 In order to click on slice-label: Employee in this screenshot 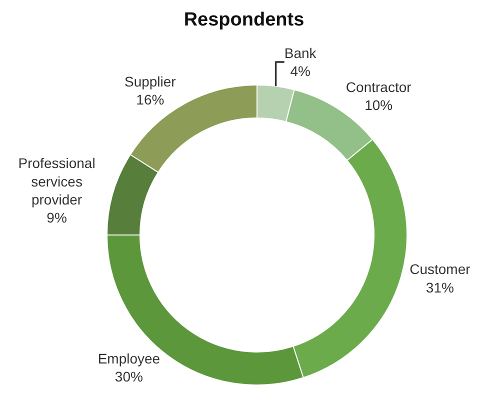, I will do `click(129, 358)`.